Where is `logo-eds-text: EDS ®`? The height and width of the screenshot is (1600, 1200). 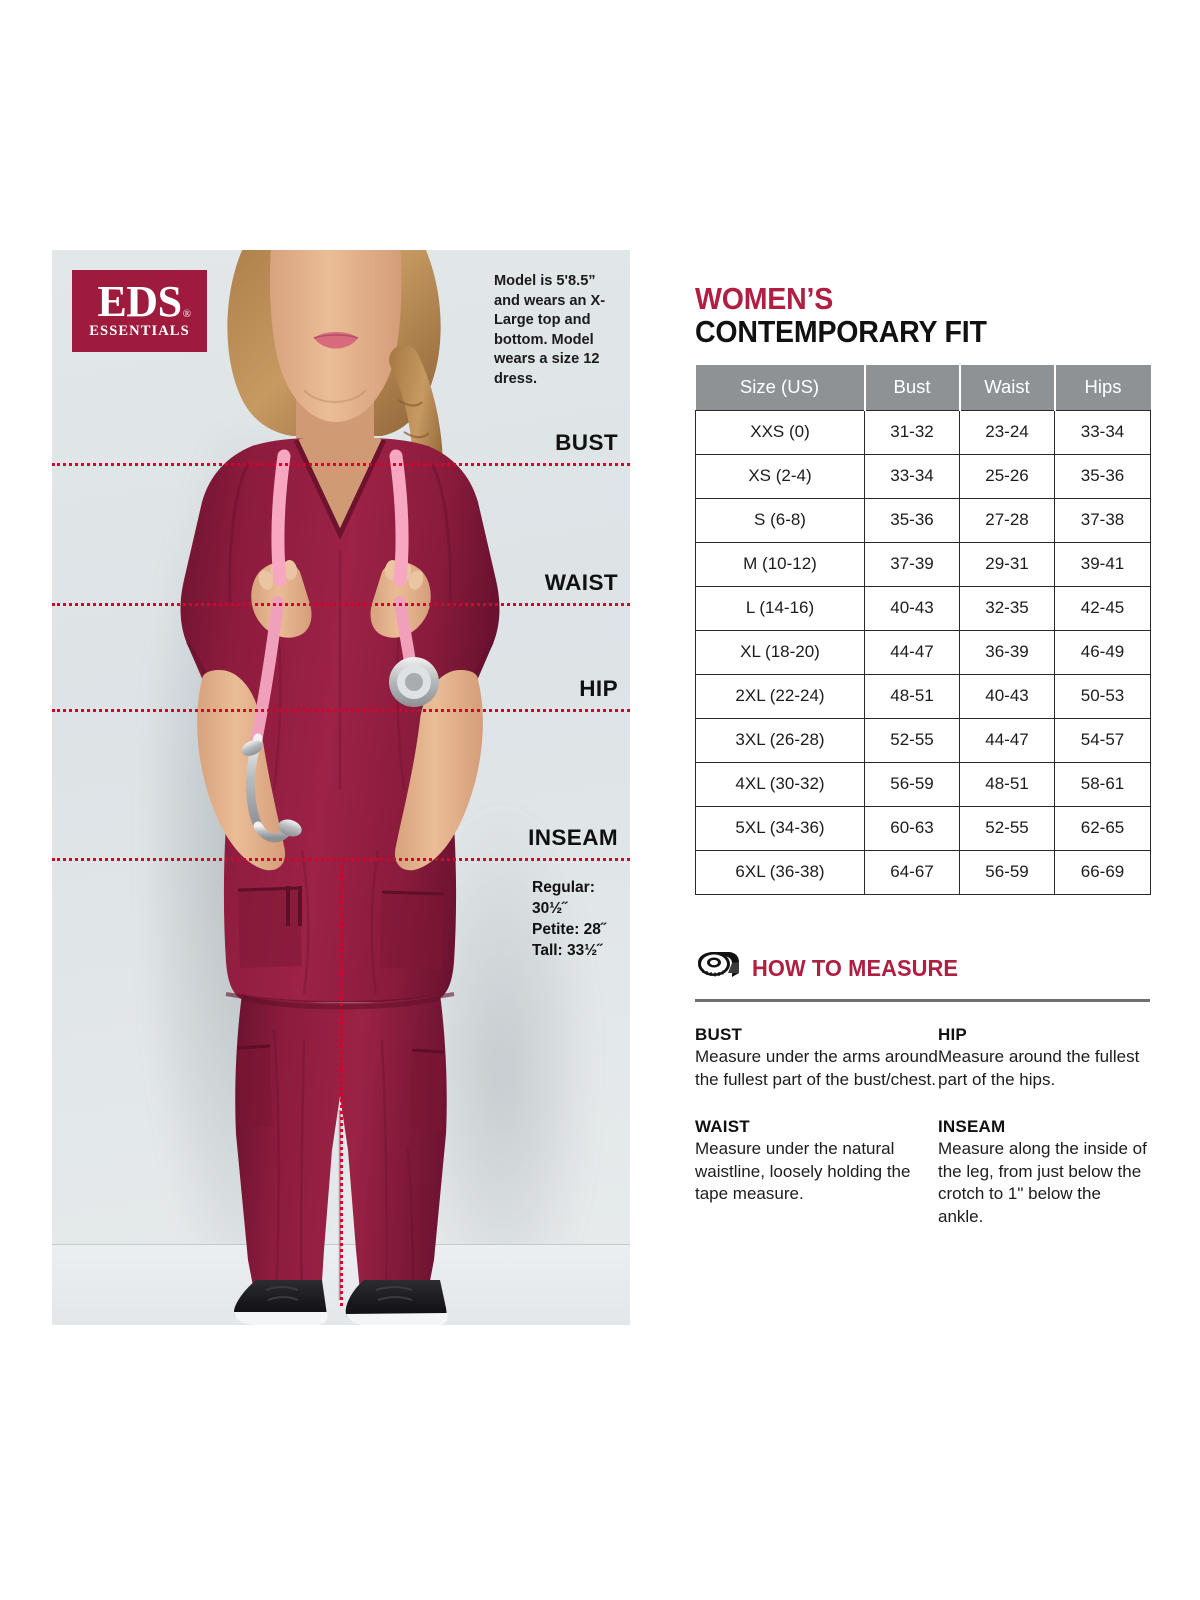
logo-eds-text: EDS ® is located at coordinates (144, 301).